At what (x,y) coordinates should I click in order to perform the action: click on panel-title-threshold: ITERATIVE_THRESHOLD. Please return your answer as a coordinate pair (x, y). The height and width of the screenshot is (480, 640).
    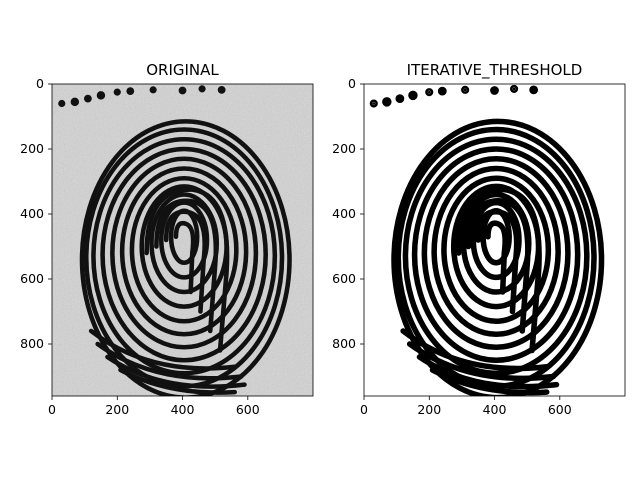
    Looking at the image, I should click on (495, 70).